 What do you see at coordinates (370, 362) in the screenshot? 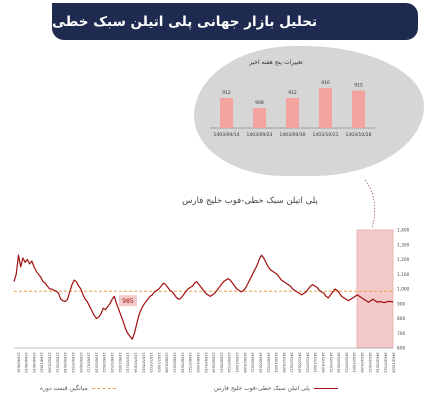
I see `x-tick-label: 1403/03/12` at bounding box center [370, 362].